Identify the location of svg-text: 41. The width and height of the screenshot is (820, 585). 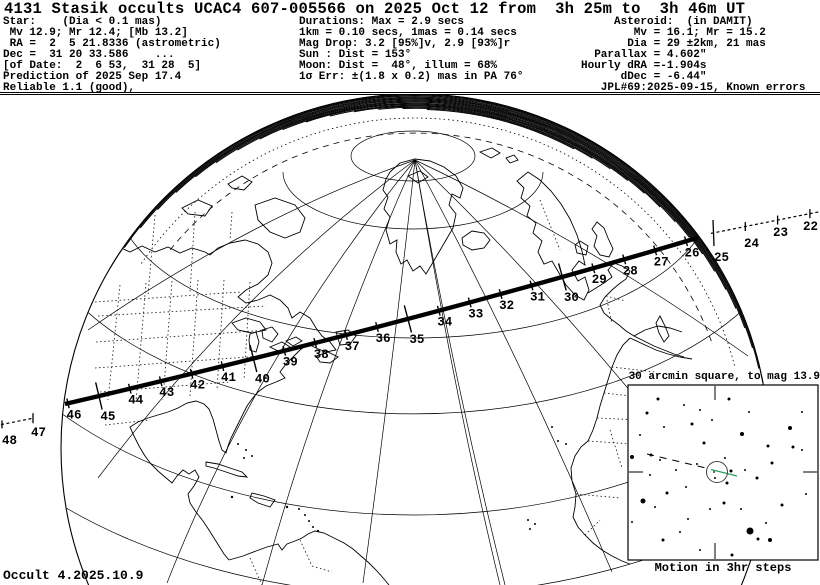
(228, 378).